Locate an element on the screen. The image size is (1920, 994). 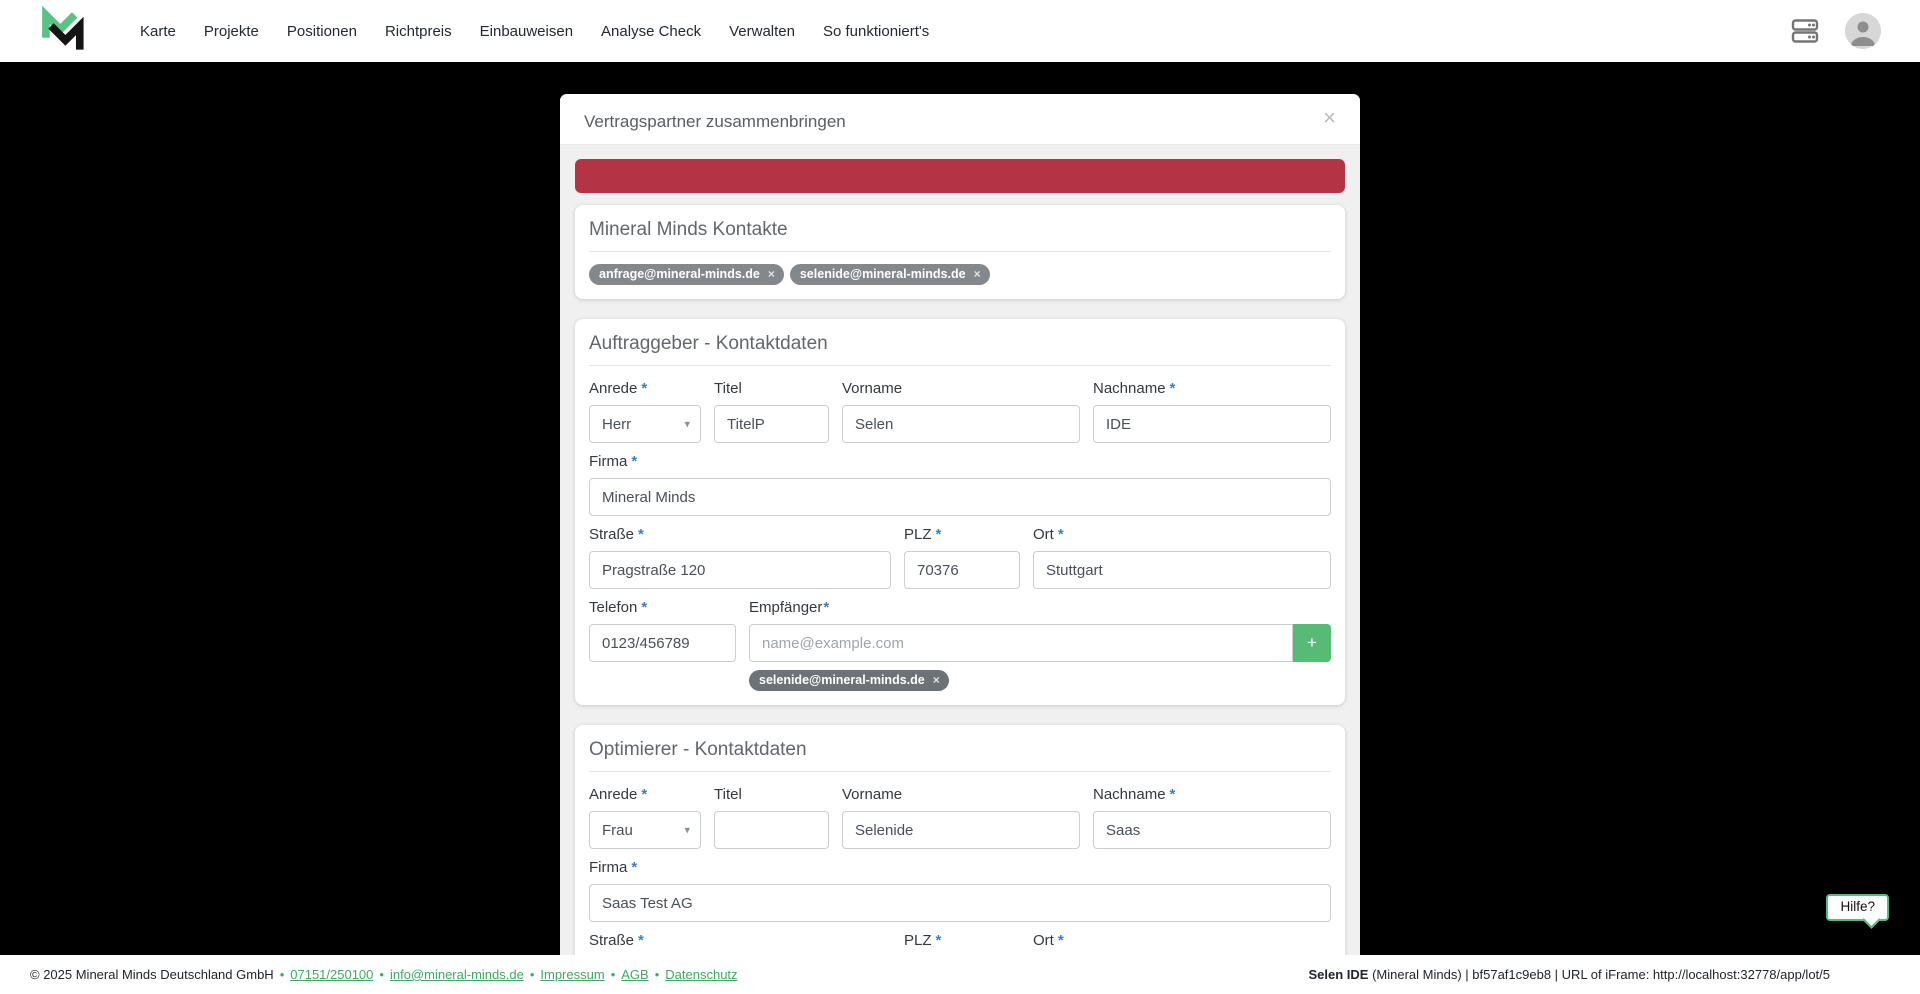
user-avatar-icon is located at coordinates (1863, 31).